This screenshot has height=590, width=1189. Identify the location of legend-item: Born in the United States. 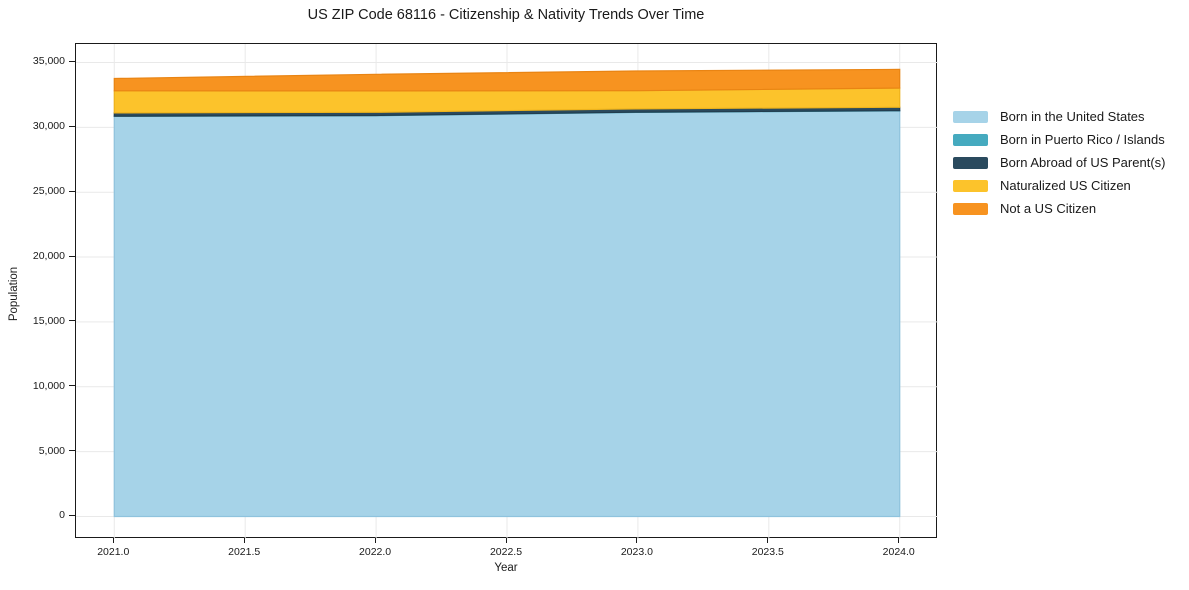
(1059, 116).